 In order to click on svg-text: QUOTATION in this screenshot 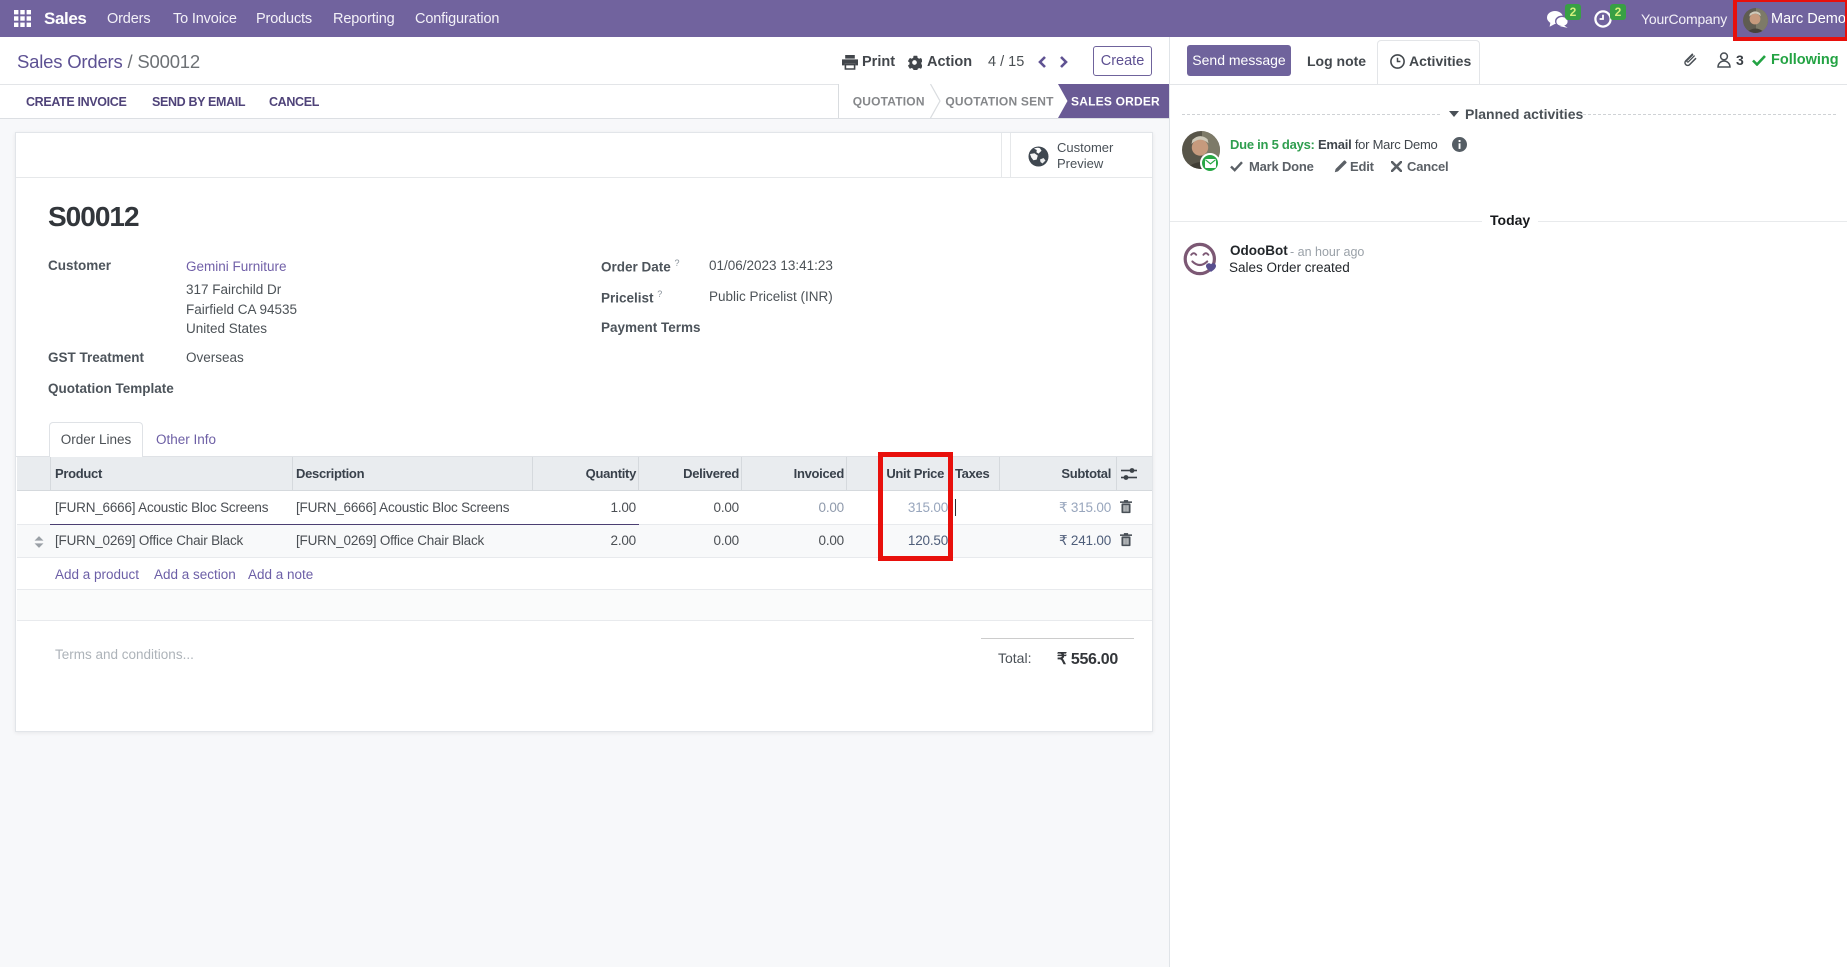, I will do `click(889, 102)`.